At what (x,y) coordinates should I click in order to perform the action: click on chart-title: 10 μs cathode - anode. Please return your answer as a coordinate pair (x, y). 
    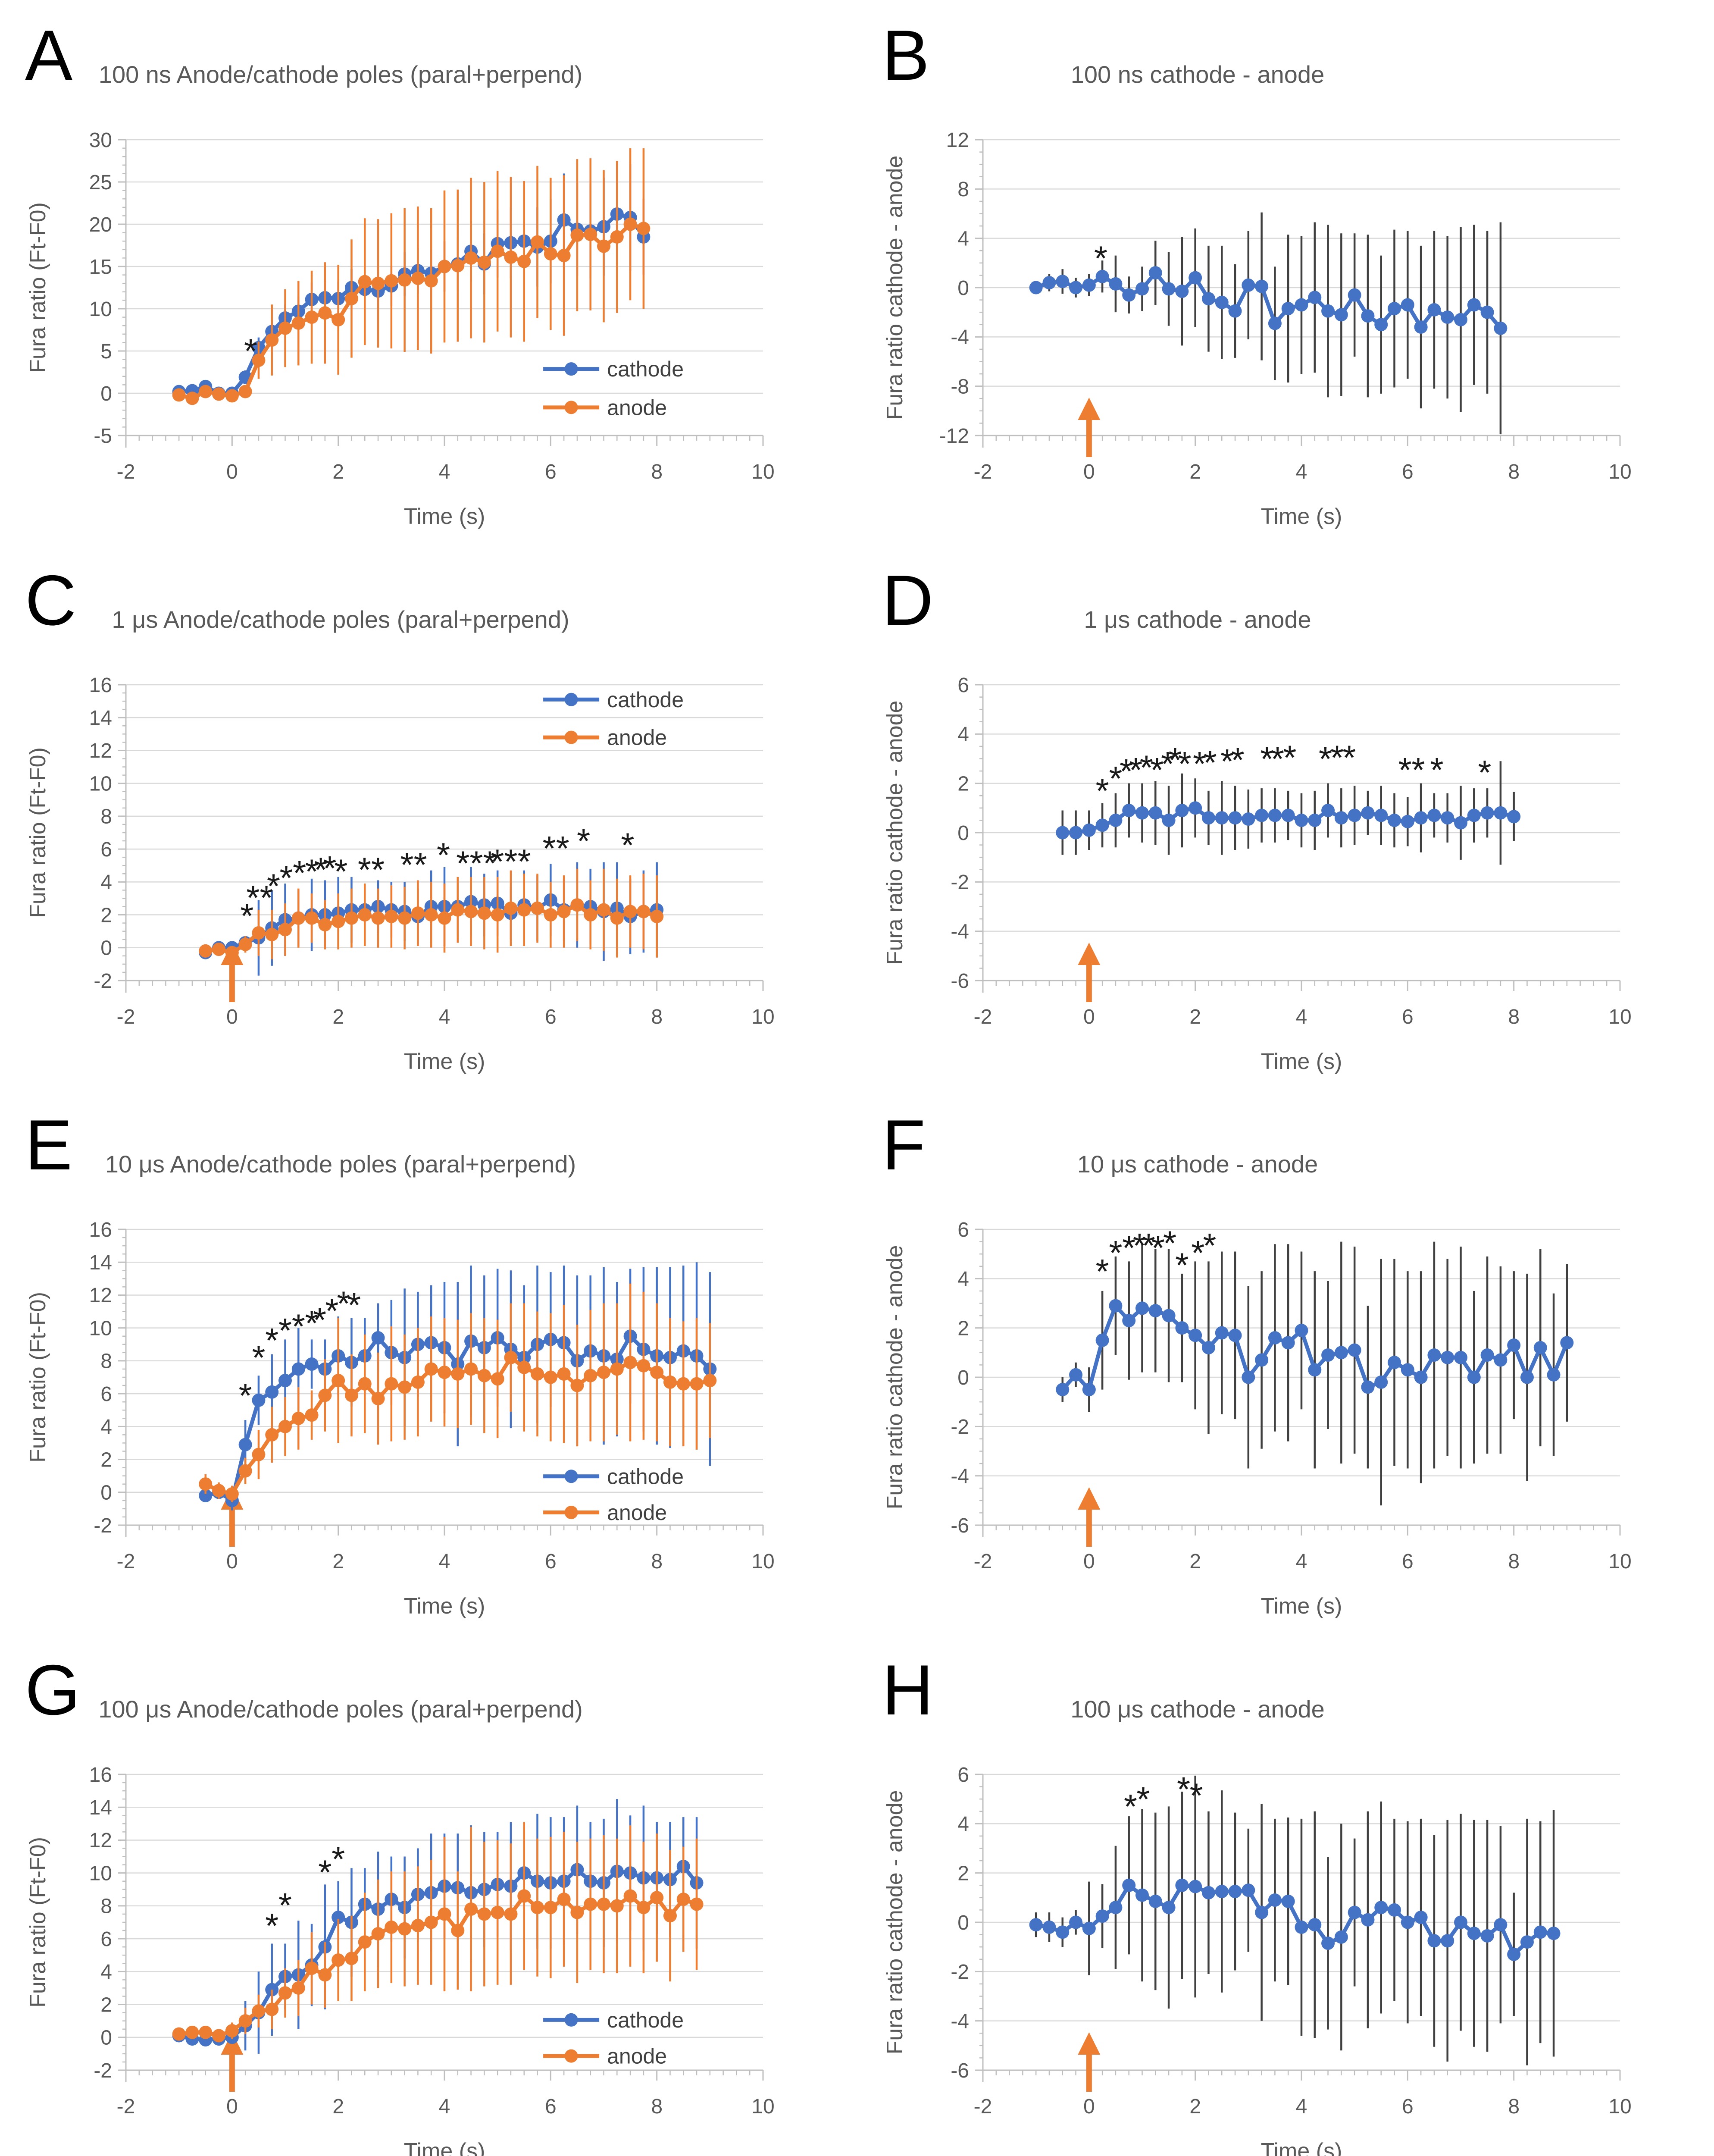
    Looking at the image, I should click on (1197, 1164).